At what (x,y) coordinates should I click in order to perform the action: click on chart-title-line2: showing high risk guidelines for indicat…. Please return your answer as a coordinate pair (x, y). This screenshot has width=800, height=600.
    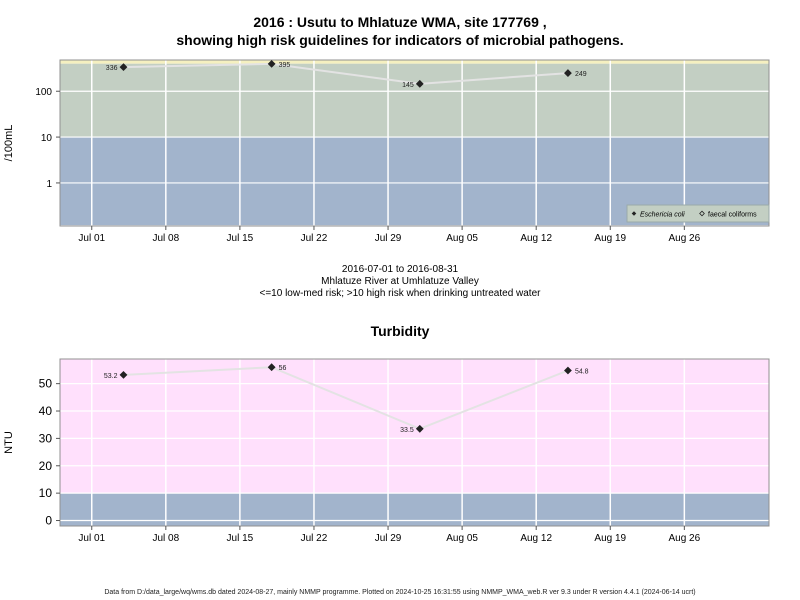
    Looking at the image, I should click on (400, 40).